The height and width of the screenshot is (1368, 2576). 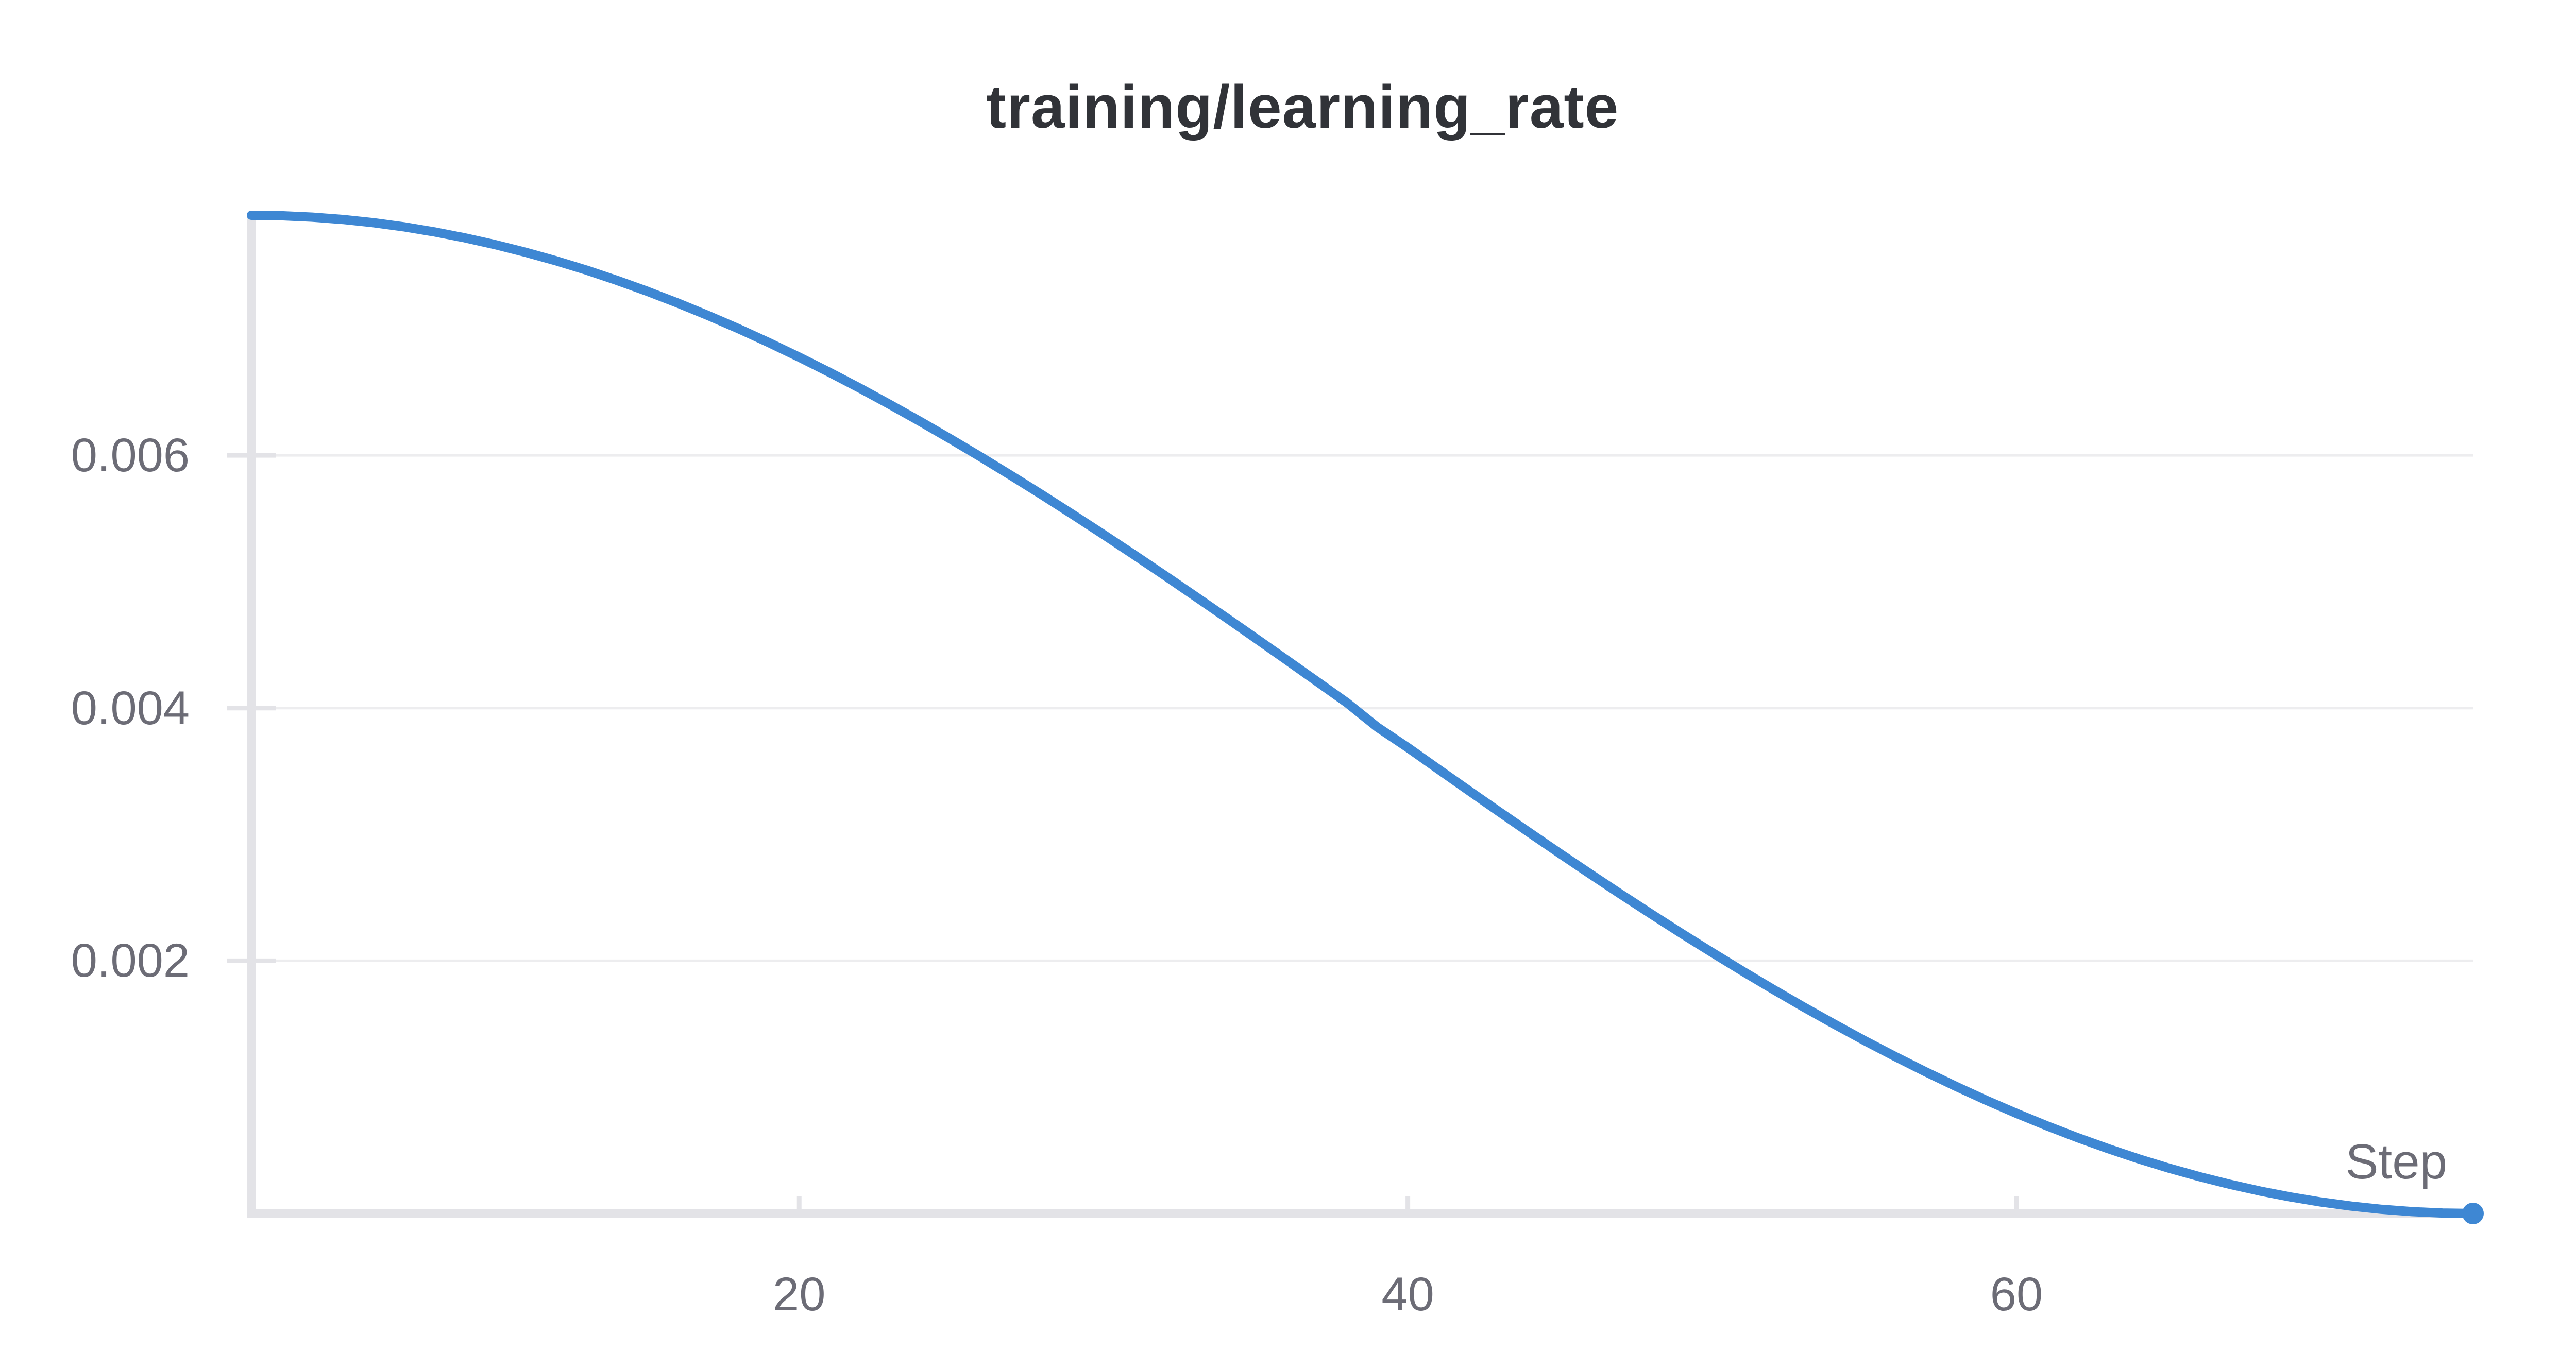 I want to click on x-axis-title: Step, so click(x=2396, y=1161).